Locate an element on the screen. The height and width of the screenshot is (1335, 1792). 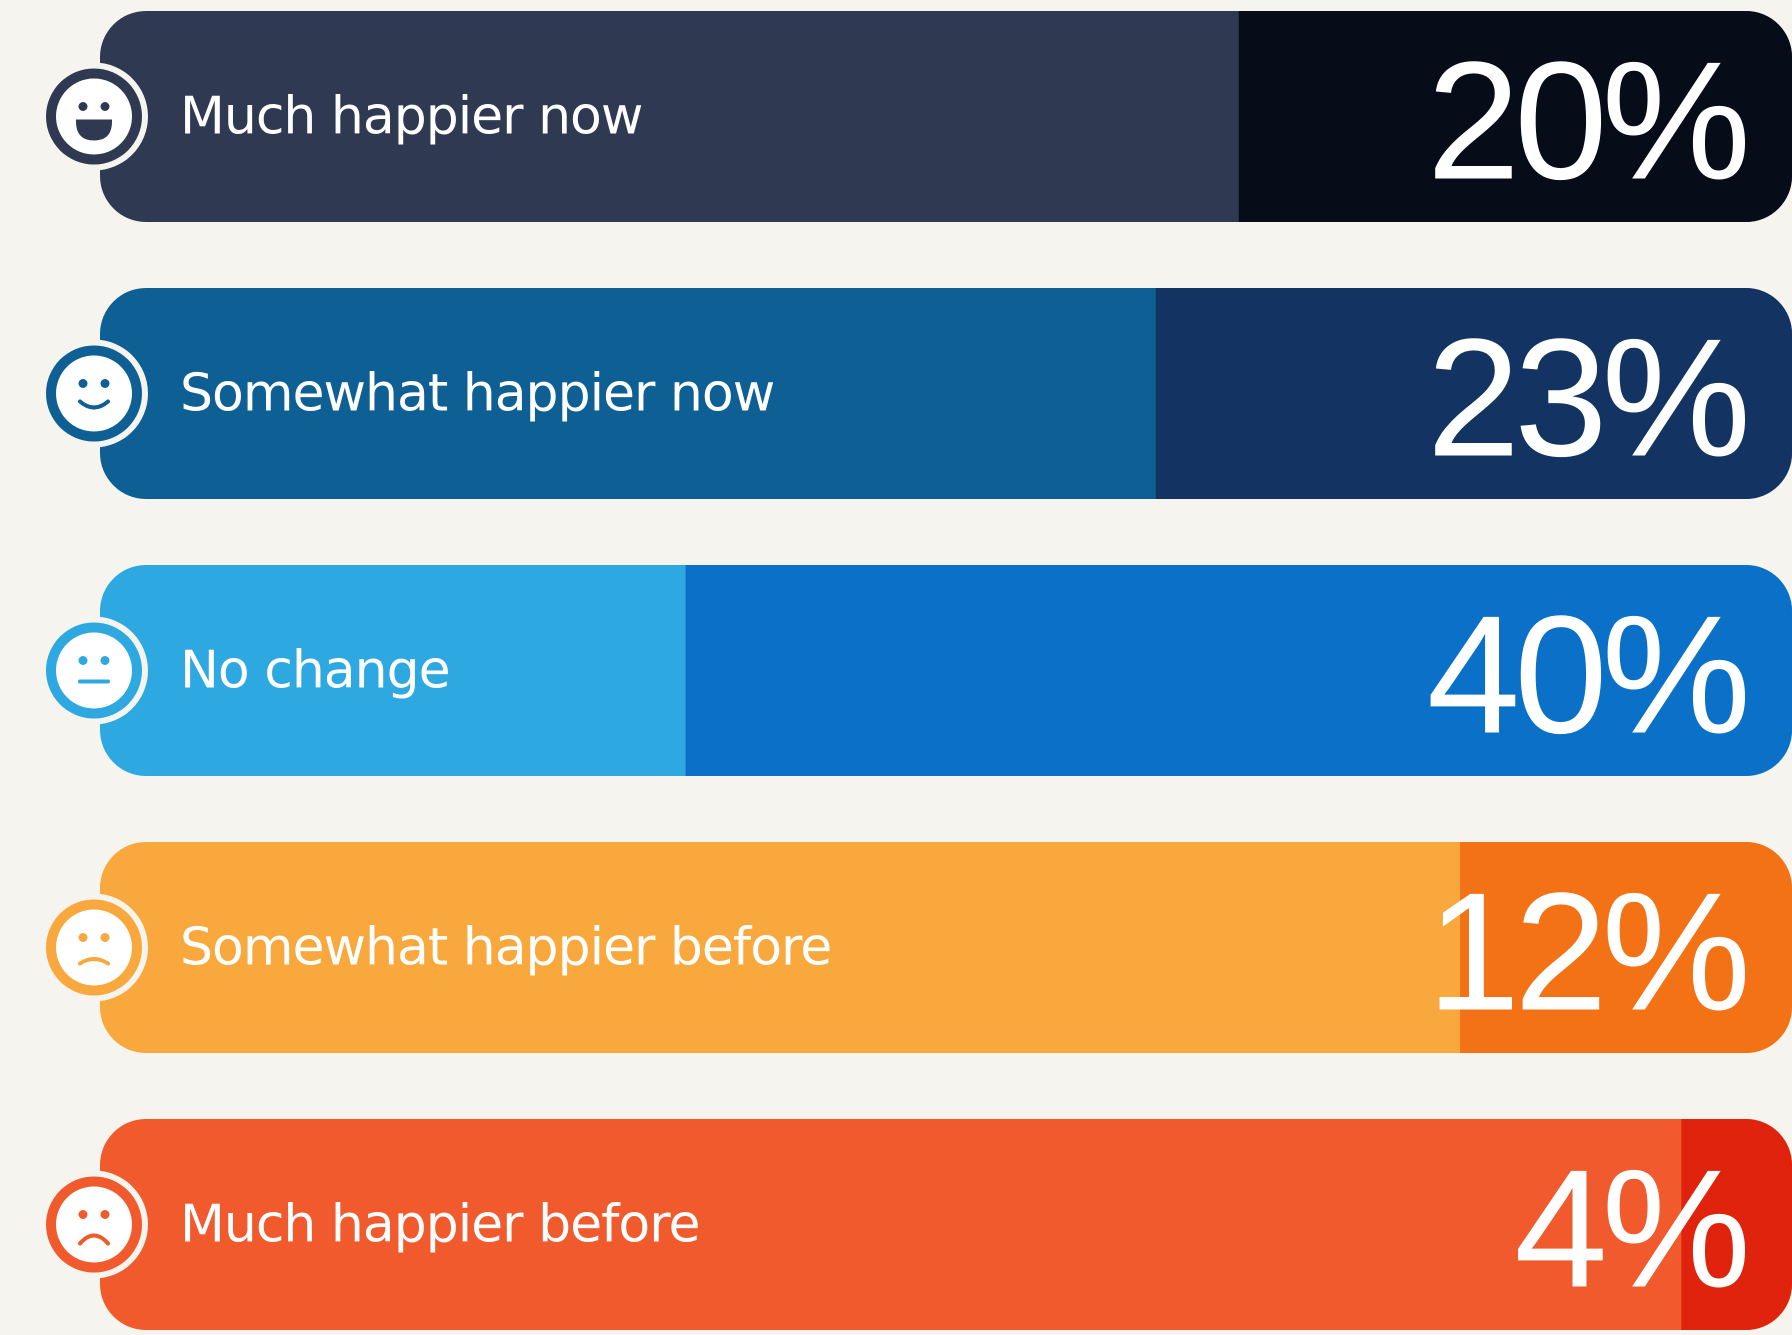
category-label: Much happier now is located at coordinates (411, 117).